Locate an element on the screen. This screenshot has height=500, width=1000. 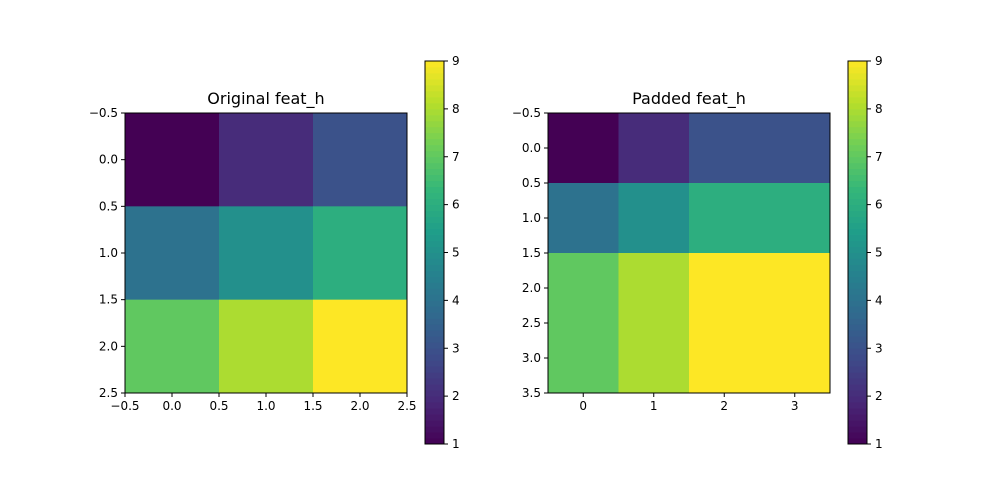
colorbar-tick-label: 1 is located at coordinates (456, 444).